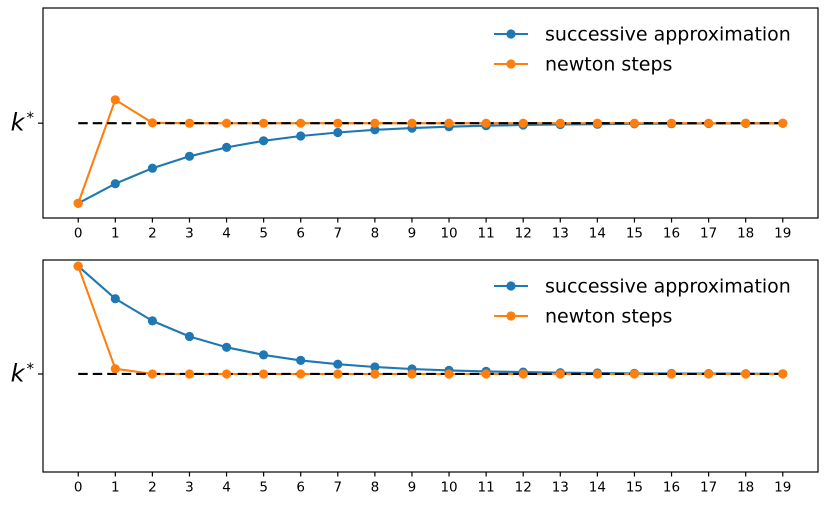 Image resolution: width=828 pixels, height=505 pixels. What do you see at coordinates (412, 234) in the screenshot?
I see `x-tick-label: 9` at bounding box center [412, 234].